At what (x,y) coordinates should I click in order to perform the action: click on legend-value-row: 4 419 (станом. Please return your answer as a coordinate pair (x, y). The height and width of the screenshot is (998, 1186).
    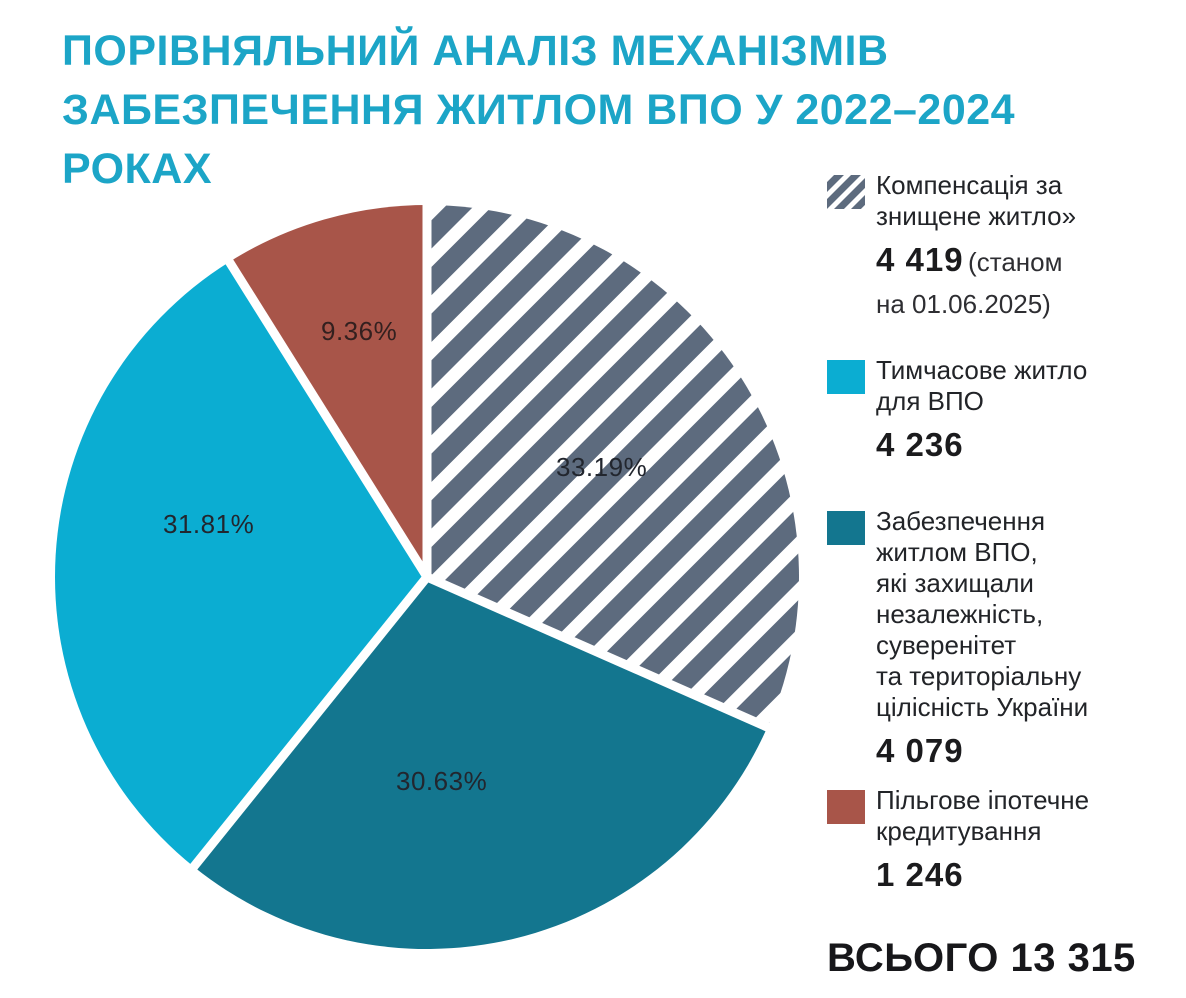
    Looking at the image, I should click on (976, 263).